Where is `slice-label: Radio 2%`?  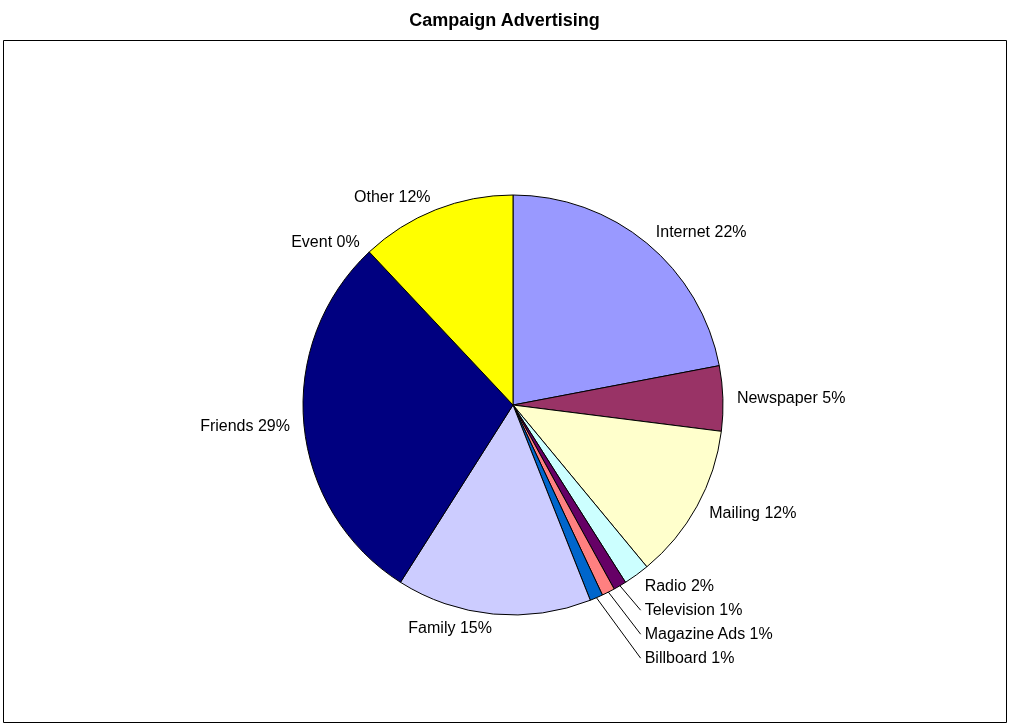
slice-label: Radio 2% is located at coordinates (679, 586).